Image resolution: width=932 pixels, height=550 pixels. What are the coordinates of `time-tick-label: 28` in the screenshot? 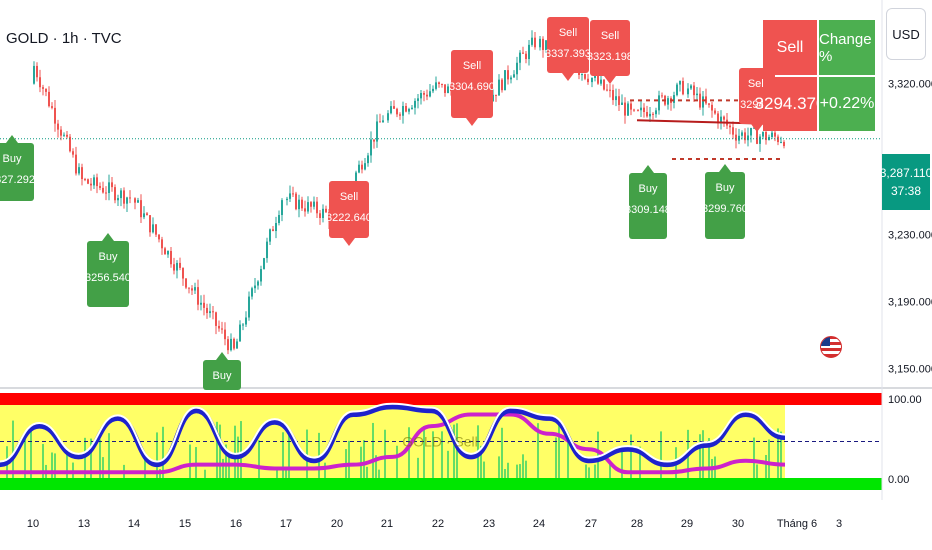 It's located at (637, 524).